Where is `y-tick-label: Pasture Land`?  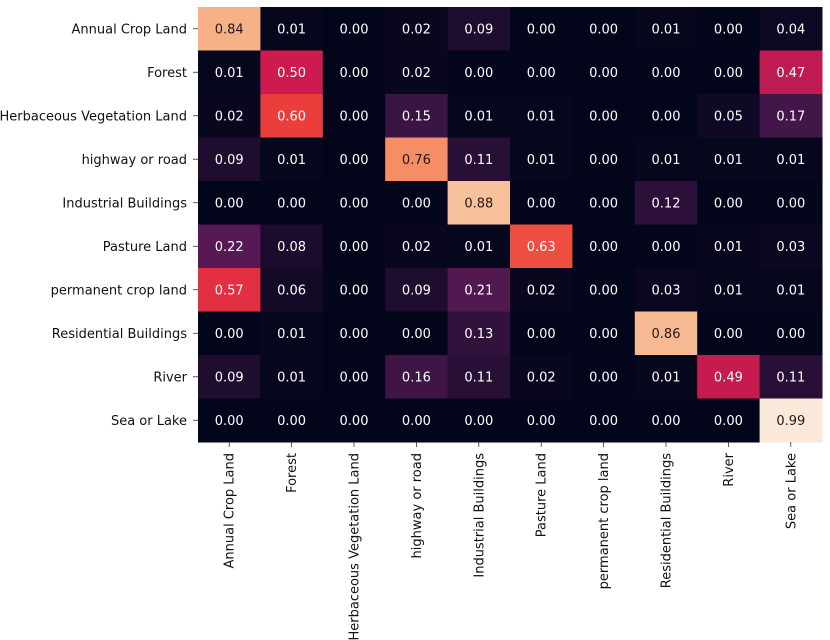
y-tick-label: Pasture Land is located at coordinates (145, 247).